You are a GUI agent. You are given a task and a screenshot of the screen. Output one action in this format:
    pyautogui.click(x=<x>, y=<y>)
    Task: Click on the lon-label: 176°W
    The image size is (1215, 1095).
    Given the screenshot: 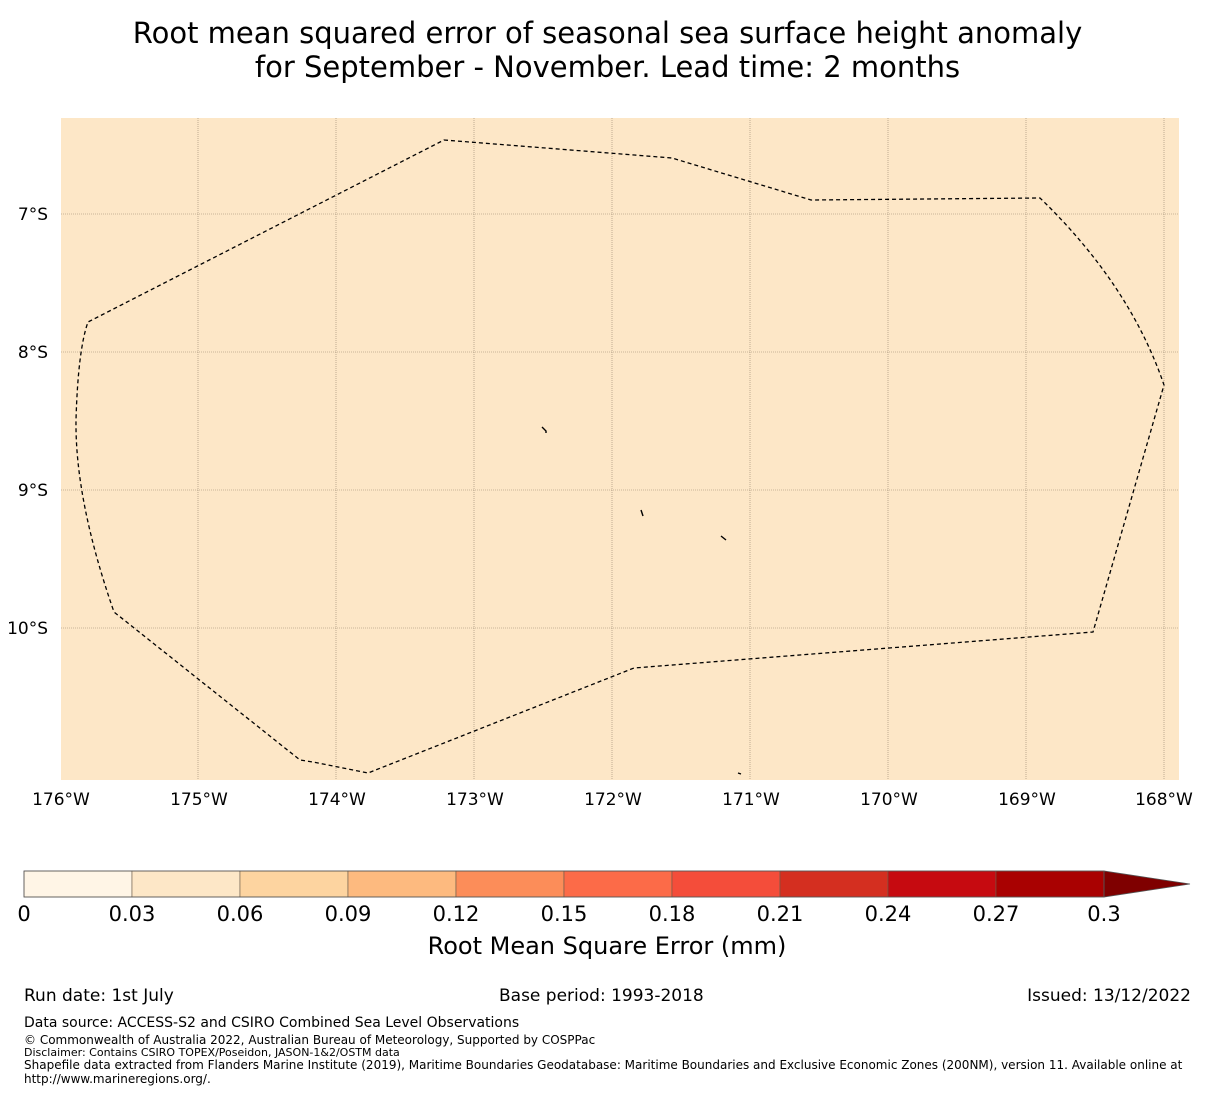 What is the action you would take?
    pyautogui.click(x=61, y=800)
    